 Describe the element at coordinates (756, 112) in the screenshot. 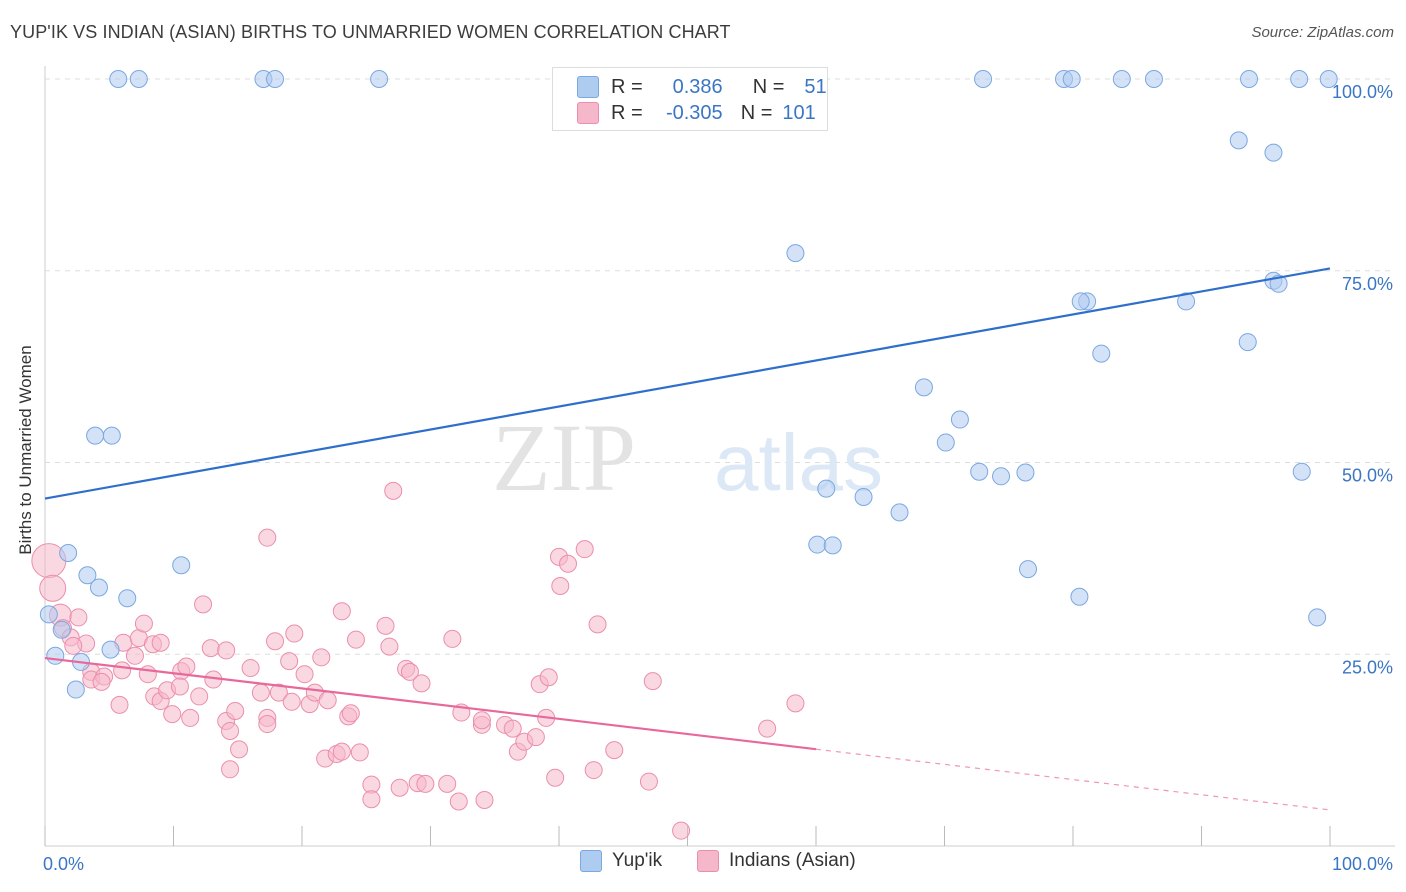

I see `legend-n-label: N =` at that location.